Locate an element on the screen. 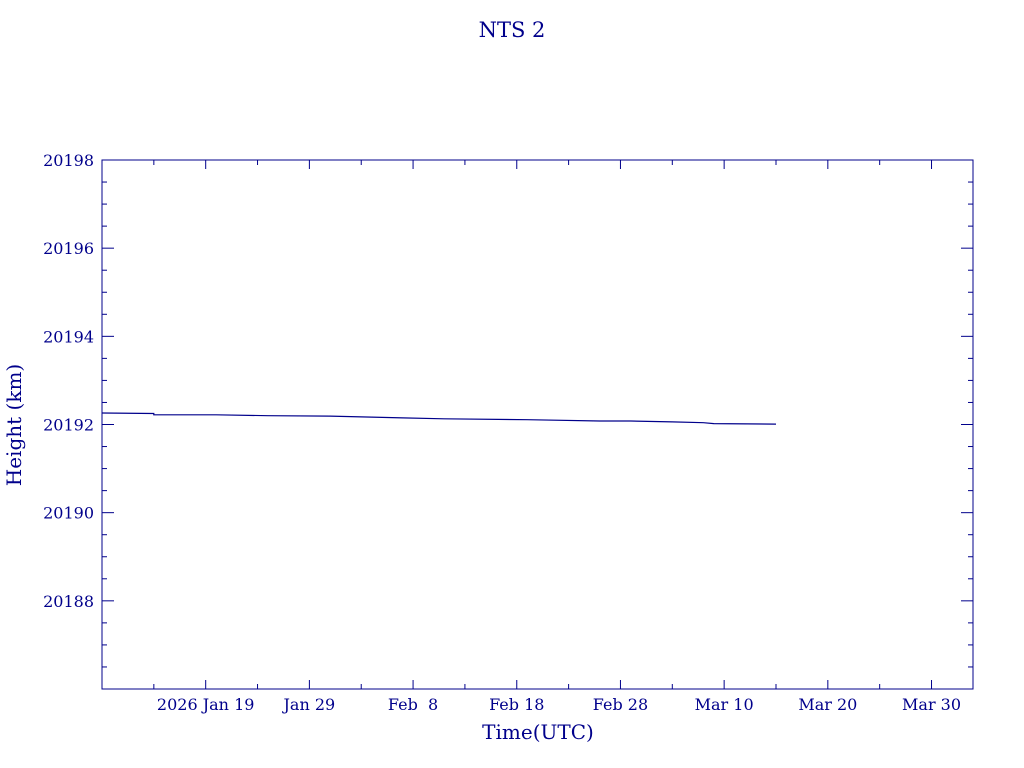 The height and width of the screenshot is (768, 1024). y-tick-label: 20188 is located at coordinates (68, 601).